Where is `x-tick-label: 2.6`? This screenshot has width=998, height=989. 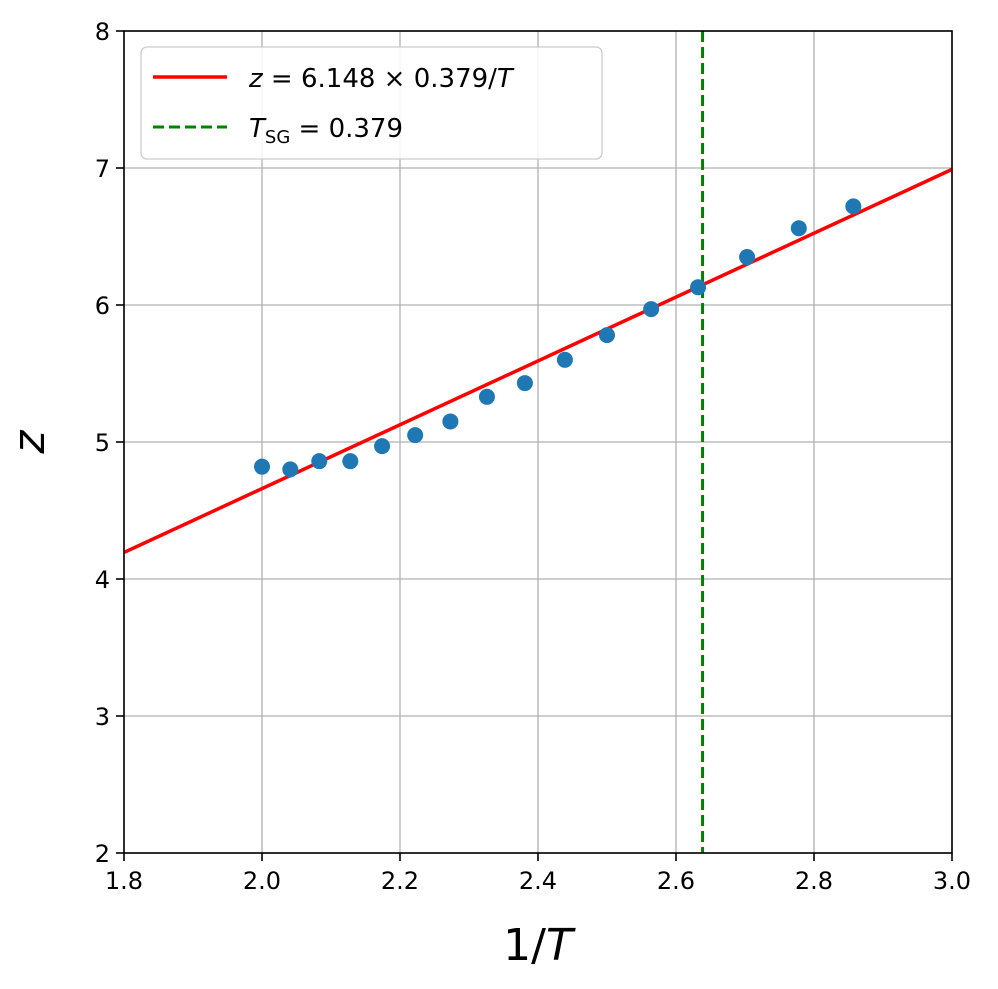
x-tick-label: 2.6 is located at coordinates (676, 881).